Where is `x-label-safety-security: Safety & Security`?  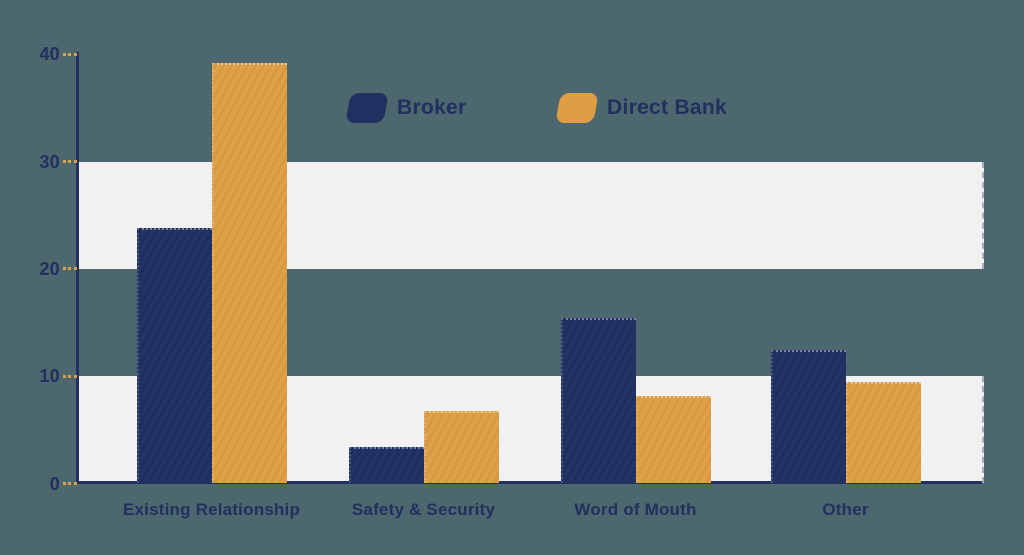
x-label-safety-security: Safety & Security is located at coordinates (423, 509).